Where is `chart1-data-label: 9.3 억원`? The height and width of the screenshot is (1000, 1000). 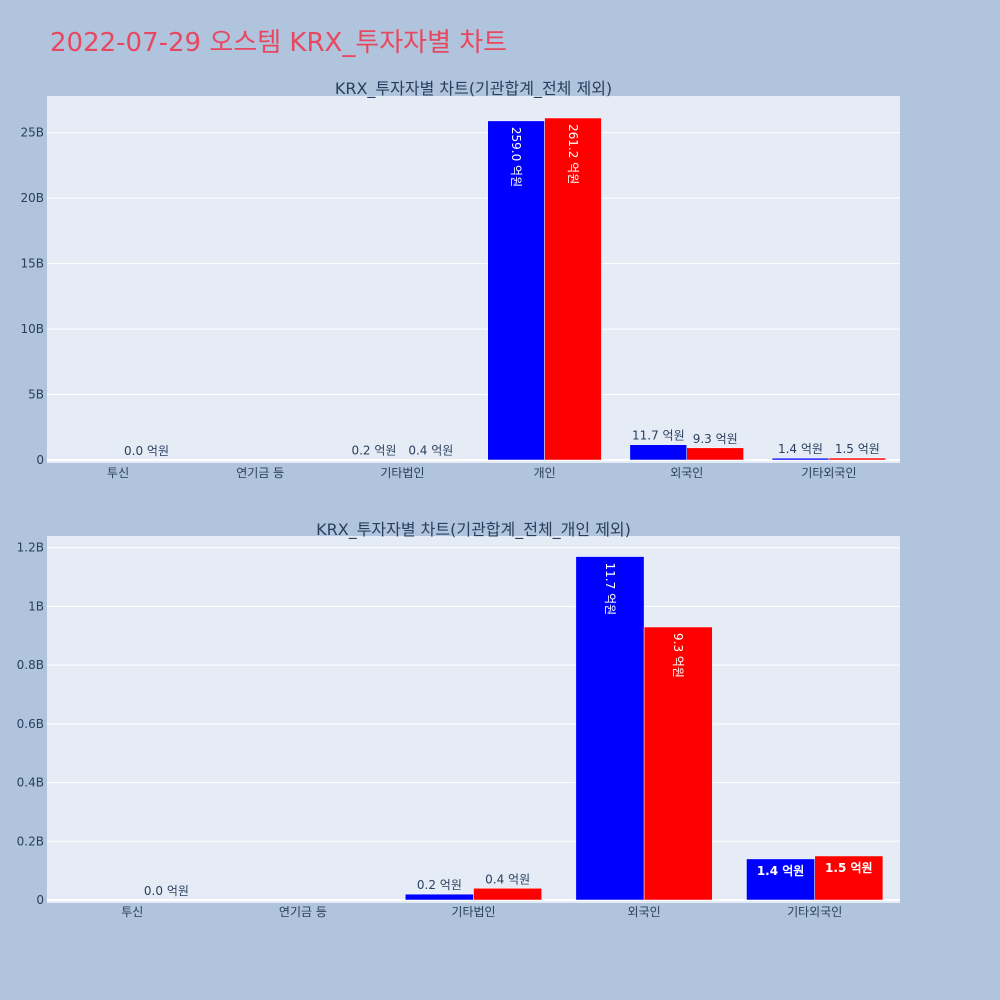 chart1-data-label: 9.3 억원 is located at coordinates (715, 439).